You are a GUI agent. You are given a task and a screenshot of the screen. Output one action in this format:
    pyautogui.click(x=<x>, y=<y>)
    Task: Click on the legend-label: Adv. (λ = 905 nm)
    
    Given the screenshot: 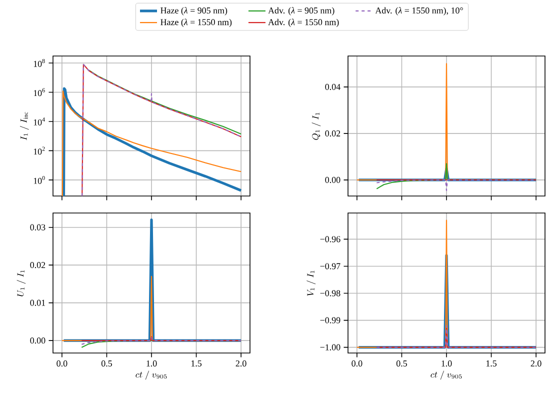 What is the action you would take?
    pyautogui.click(x=301, y=11)
    